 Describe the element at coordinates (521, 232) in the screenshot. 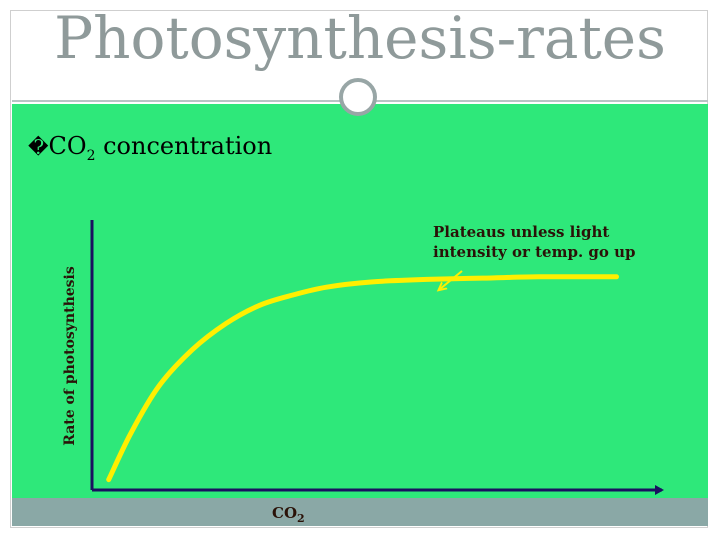

I see `annotation-line-1: Plateaus unless light` at that location.